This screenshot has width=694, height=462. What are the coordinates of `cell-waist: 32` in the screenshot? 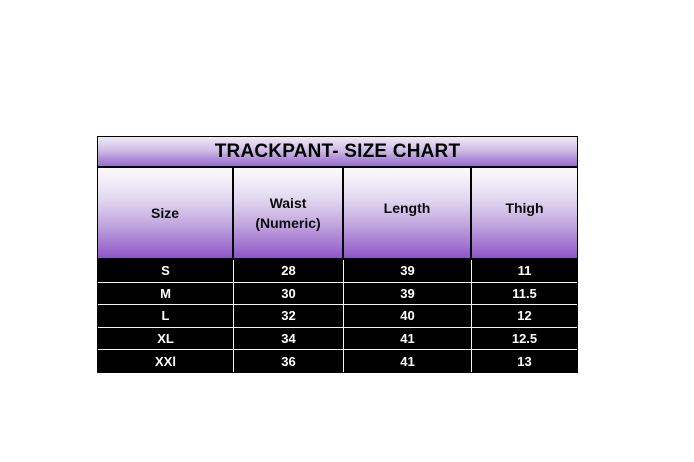 It's located at (289, 316).